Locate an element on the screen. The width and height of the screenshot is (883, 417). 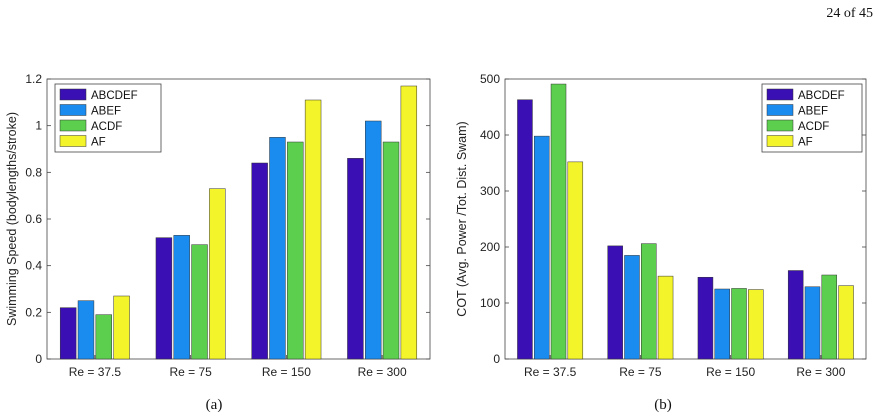
y-tick-label: 100 is located at coordinates (490, 303).